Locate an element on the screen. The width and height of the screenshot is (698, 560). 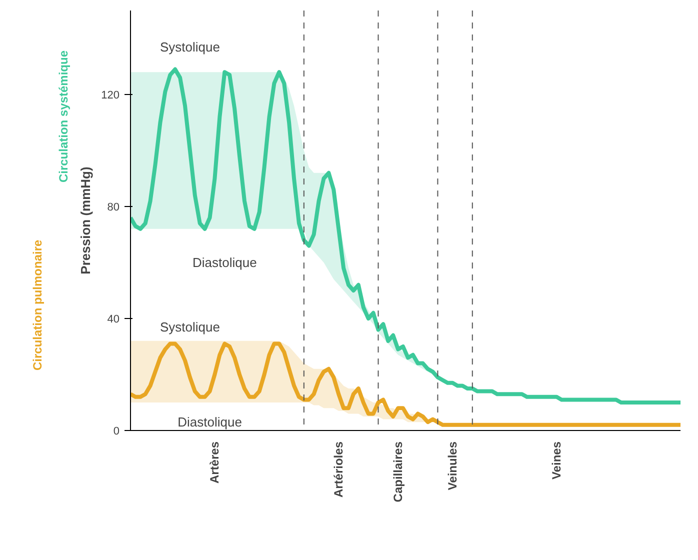
y-tick-label: 40 is located at coordinates (113, 320).